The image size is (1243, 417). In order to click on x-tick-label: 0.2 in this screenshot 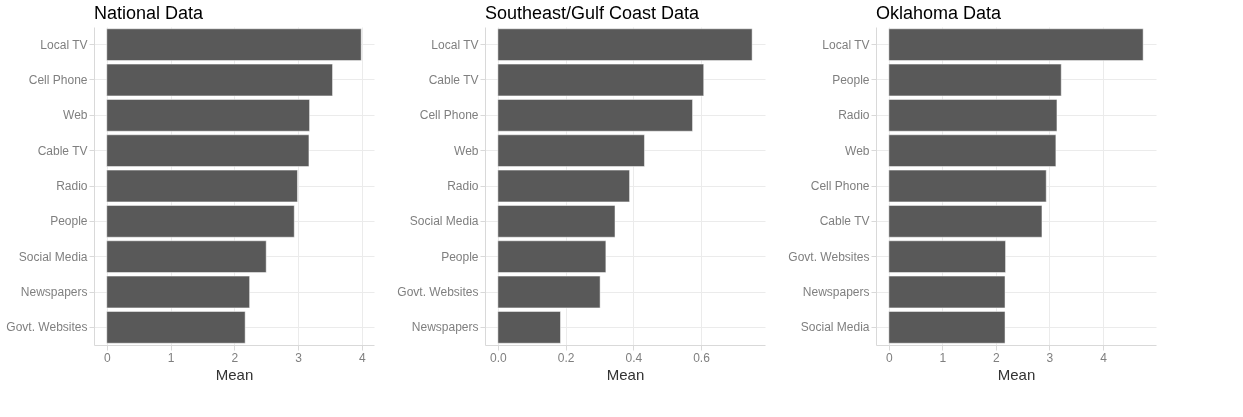, I will do `click(566, 357)`.